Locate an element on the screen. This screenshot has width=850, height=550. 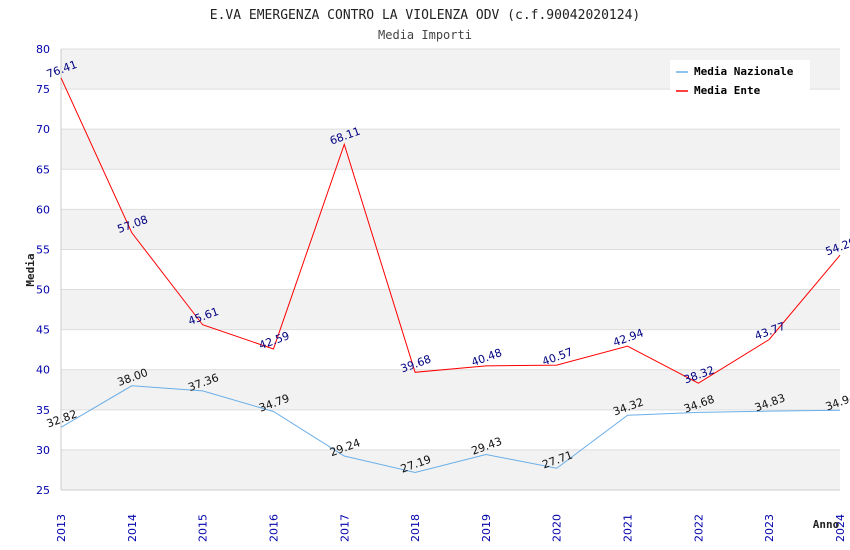
legend-label-media-nazionale: Media Nazionale is located at coordinates (744, 71).